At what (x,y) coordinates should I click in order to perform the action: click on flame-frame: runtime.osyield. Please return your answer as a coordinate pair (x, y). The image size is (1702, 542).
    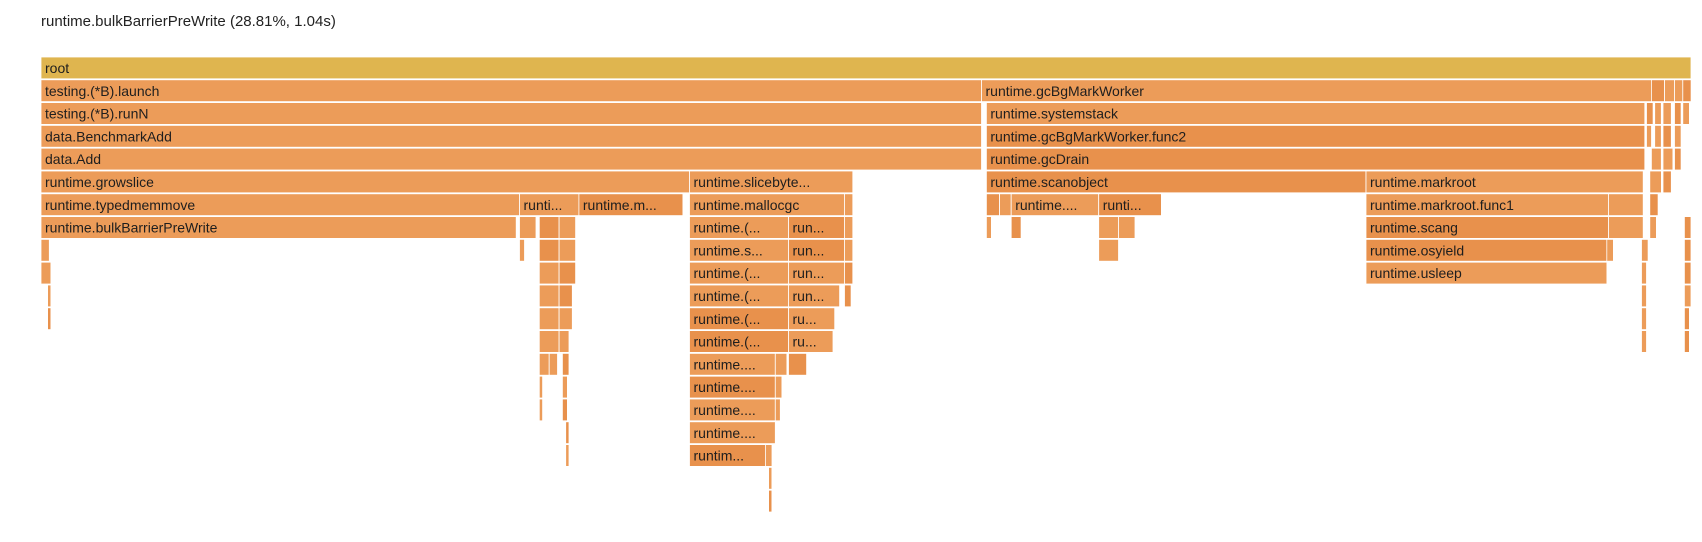
    Looking at the image, I should click on (1486, 250).